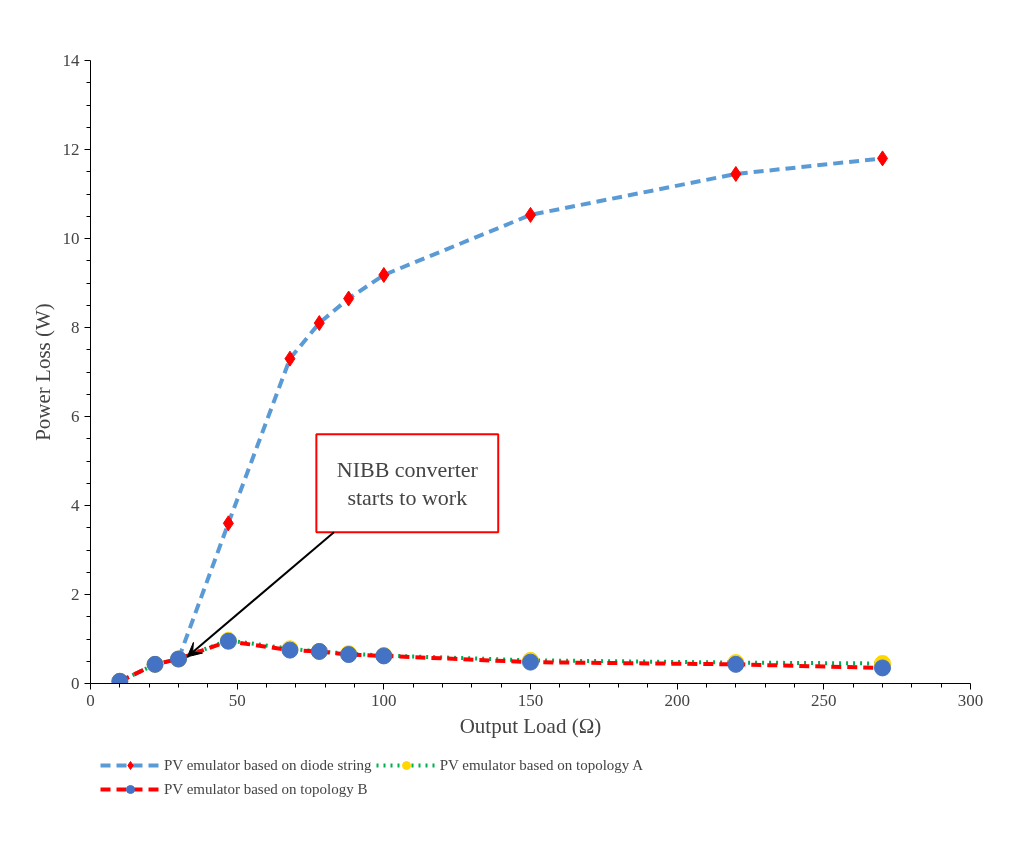 The width and height of the screenshot is (1020, 859). Describe the element at coordinates (677, 700) in the screenshot. I see `x-tick-label: 200` at that location.